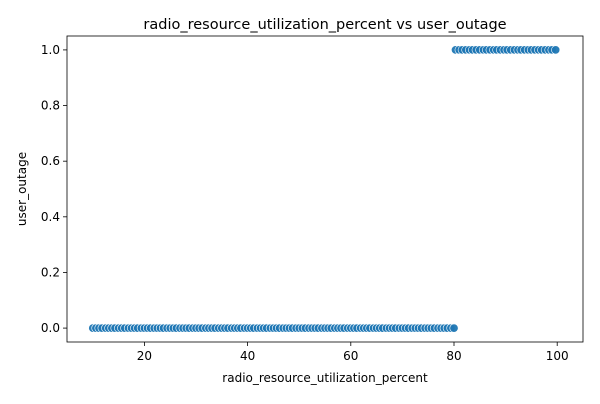 The image size is (600, 404). I want to click on x-tick-label: 80, so click(453, 356).